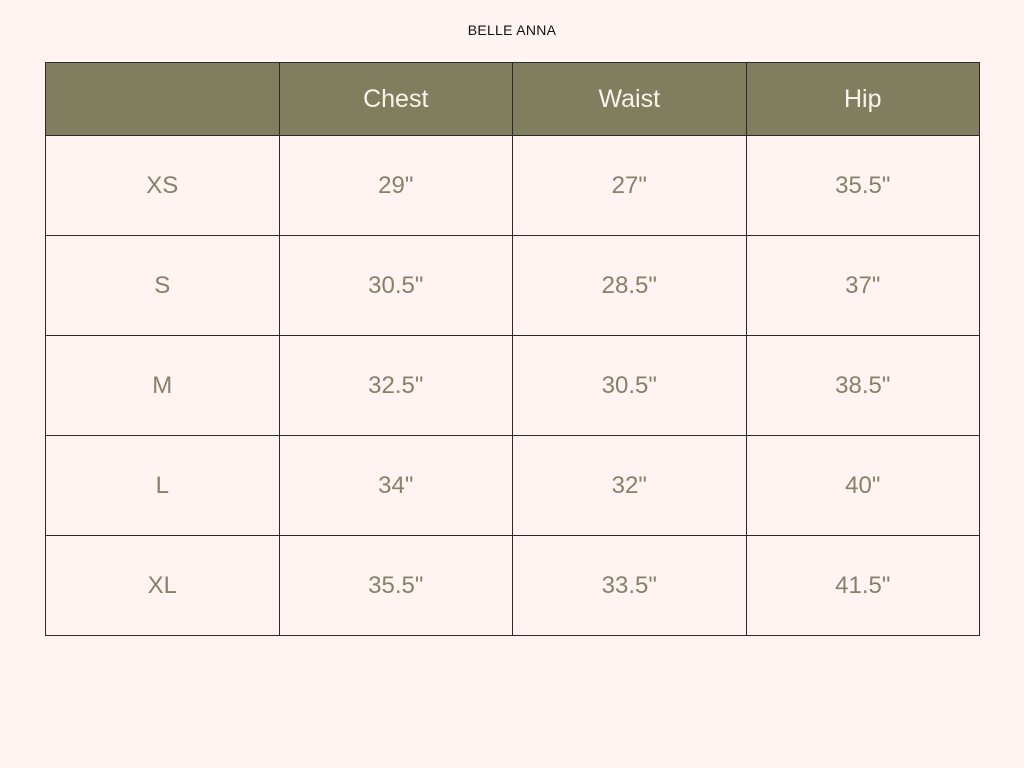 This screenshot has height=768, width=1024. Describe the element at coordinates (862, 99) in the screenshot. I see `header-hip: Hip` at that location.